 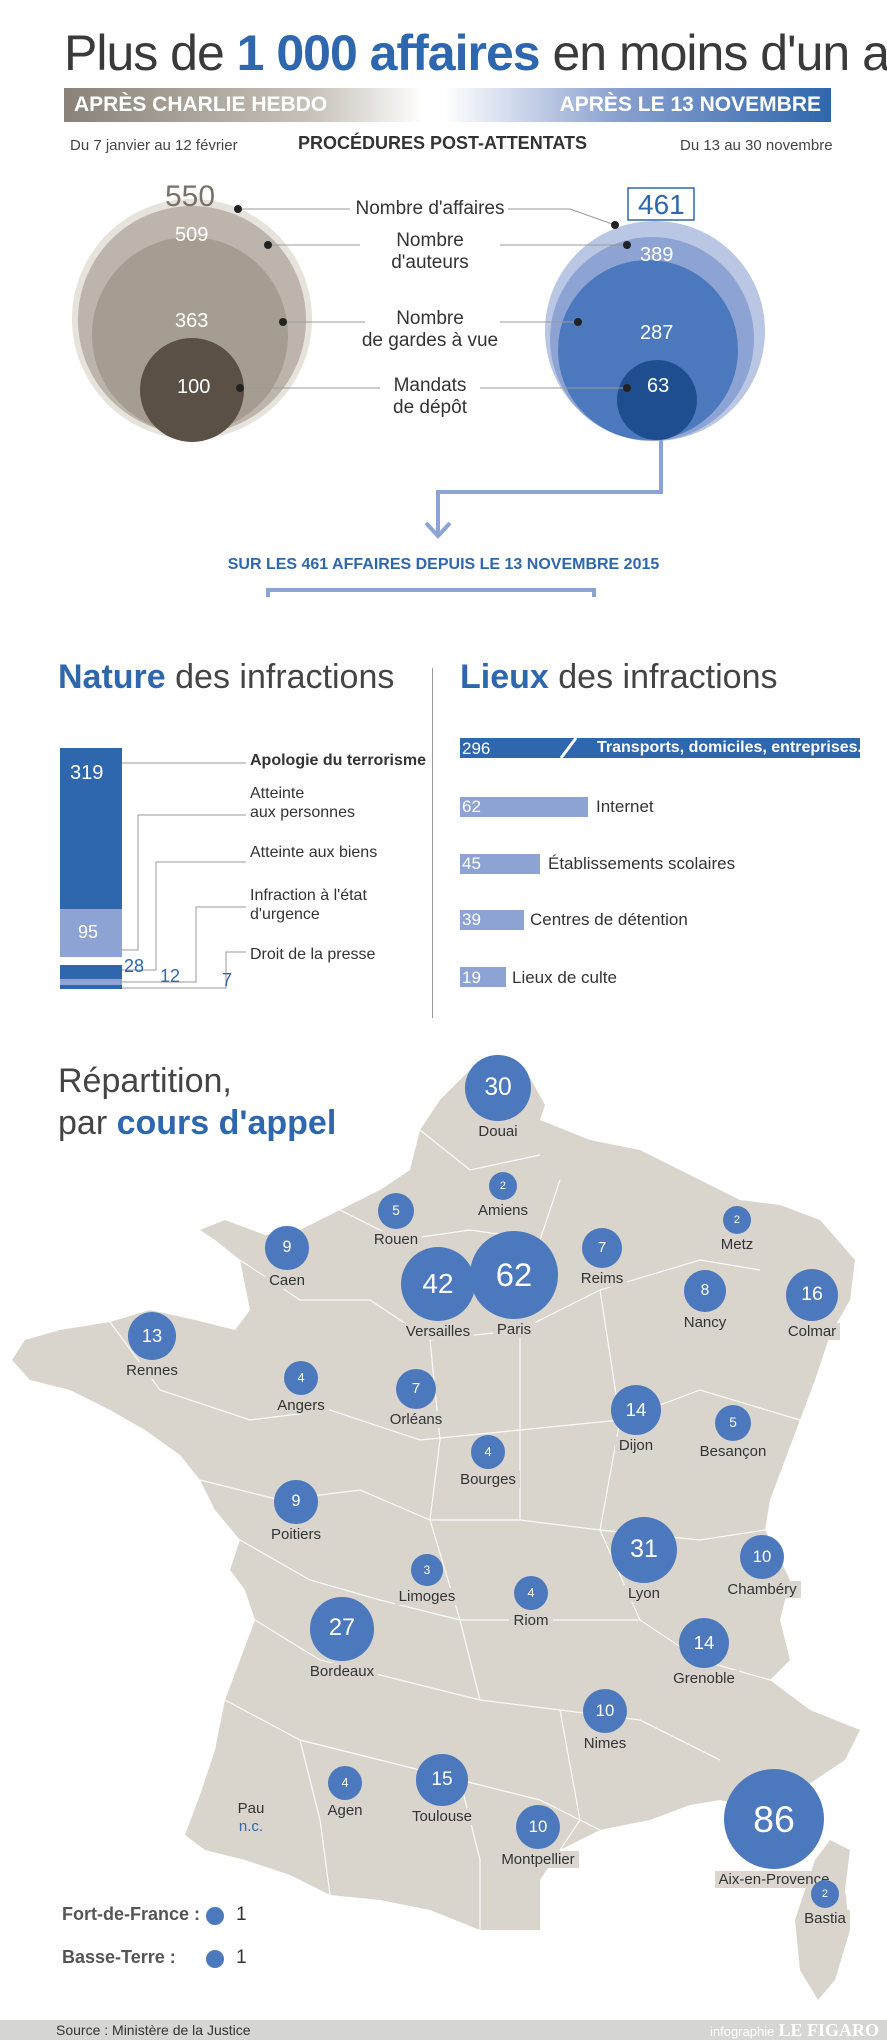 I want to click on nature-value-apologie: 319, so click(x=87, y=773).